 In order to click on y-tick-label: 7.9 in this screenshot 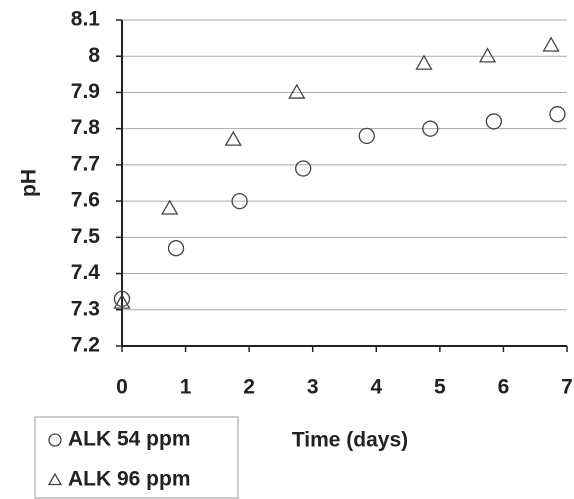, I will do `click(85, 91)`.